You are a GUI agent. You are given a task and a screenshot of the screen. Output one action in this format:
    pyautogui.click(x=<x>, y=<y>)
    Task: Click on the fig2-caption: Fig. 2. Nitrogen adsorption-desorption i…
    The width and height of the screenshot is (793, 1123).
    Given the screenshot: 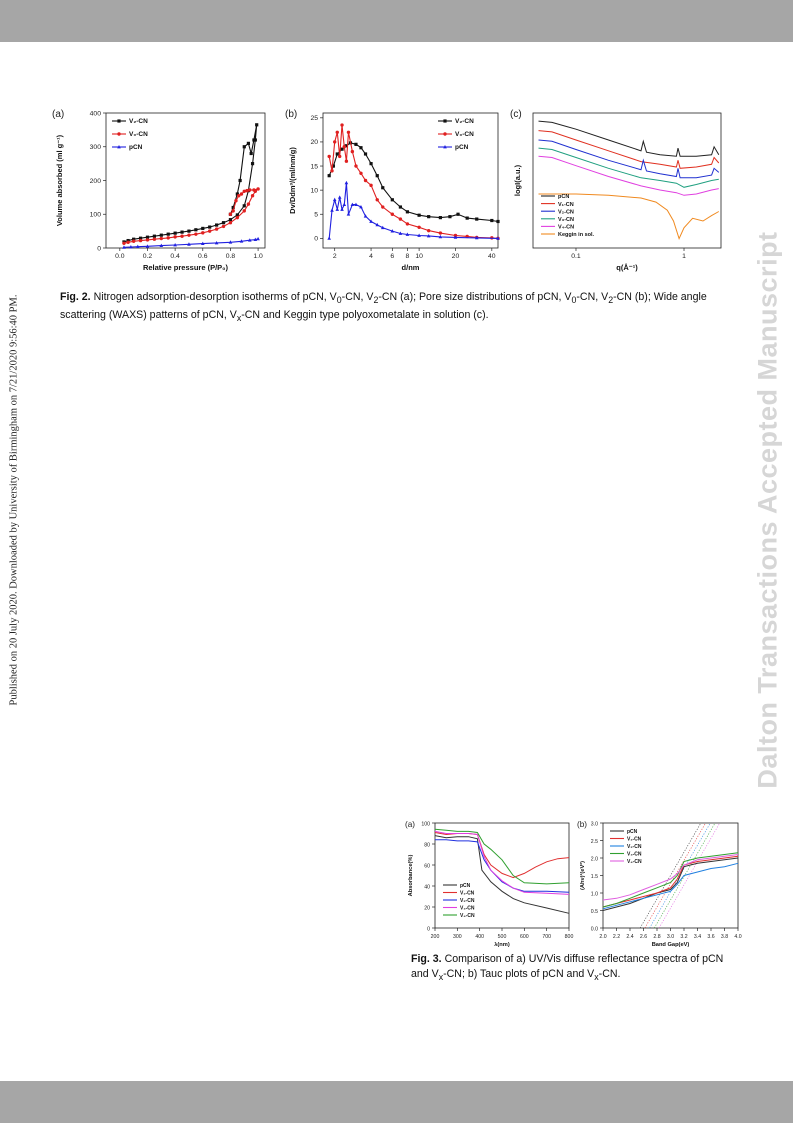 What is the action you would take?
    pyautogui.click(x=400, y=308)
    